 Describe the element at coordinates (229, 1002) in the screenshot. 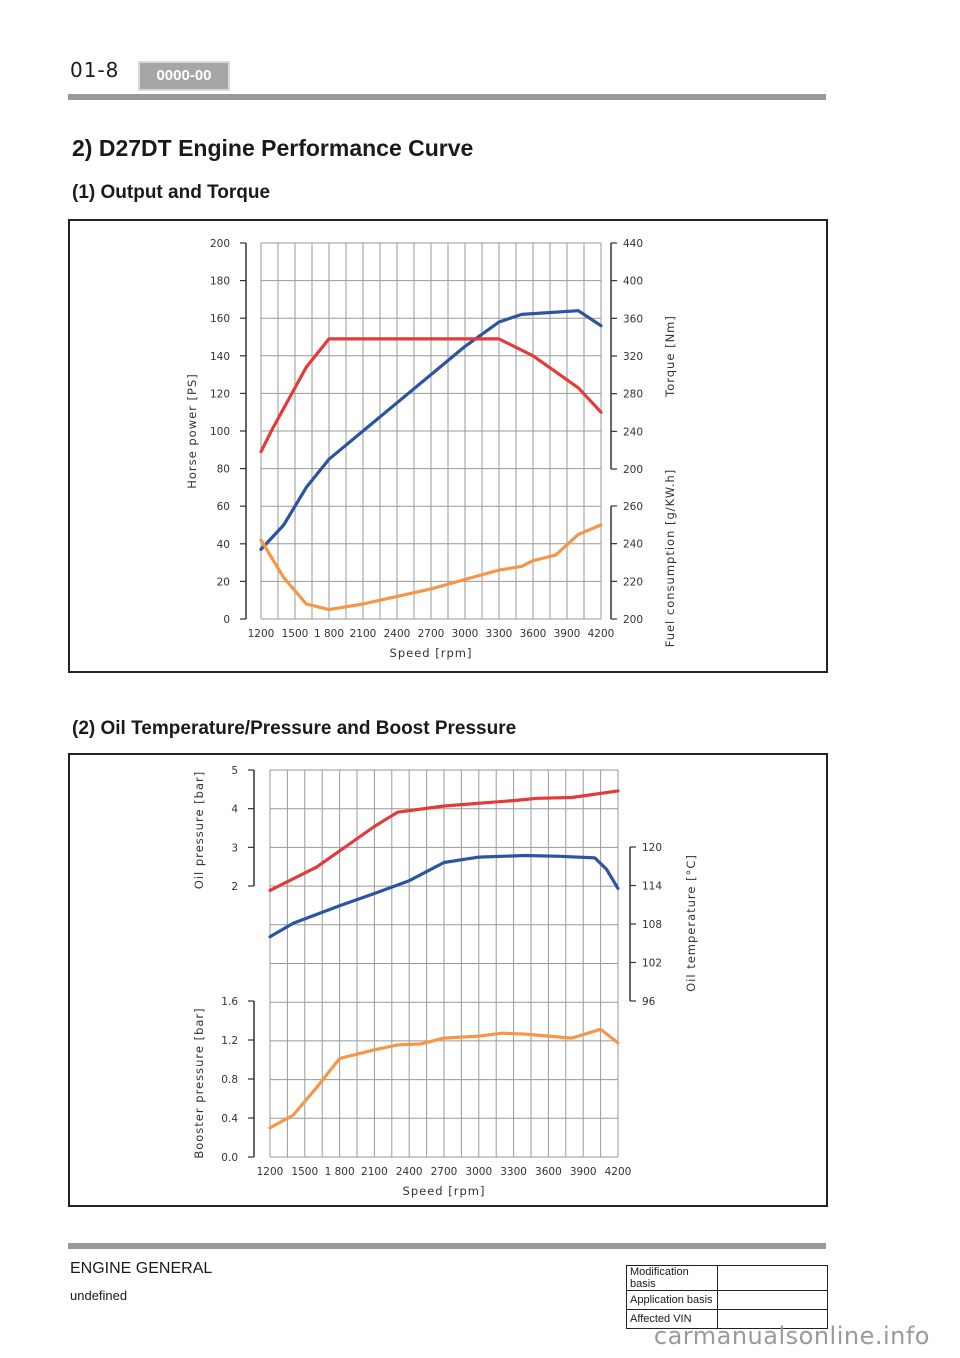

I see `booster-axis-tick-label: 1.6` at that location.